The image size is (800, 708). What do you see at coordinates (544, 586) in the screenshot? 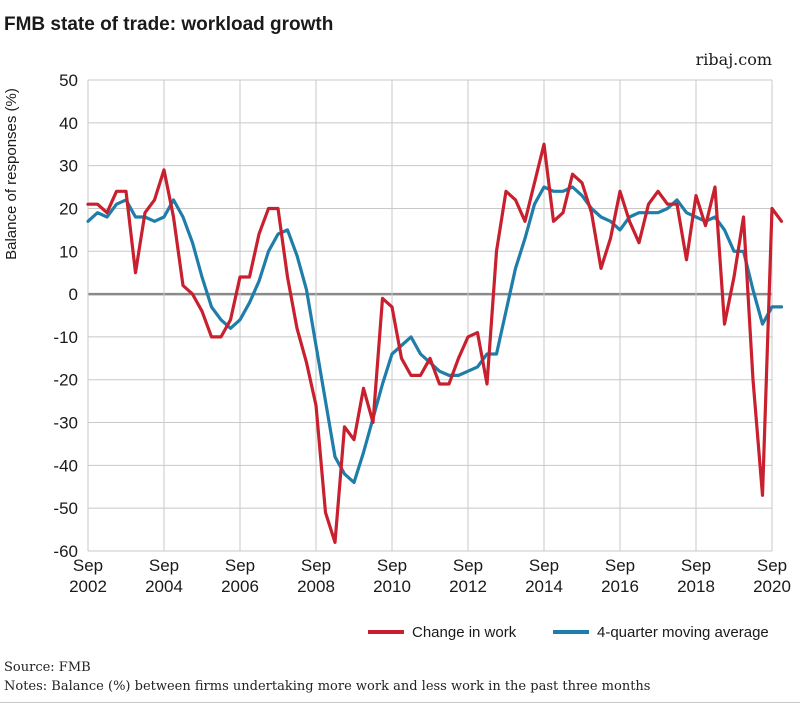
I see `x-tick-year: 2014` at bounding box center [544, 586].